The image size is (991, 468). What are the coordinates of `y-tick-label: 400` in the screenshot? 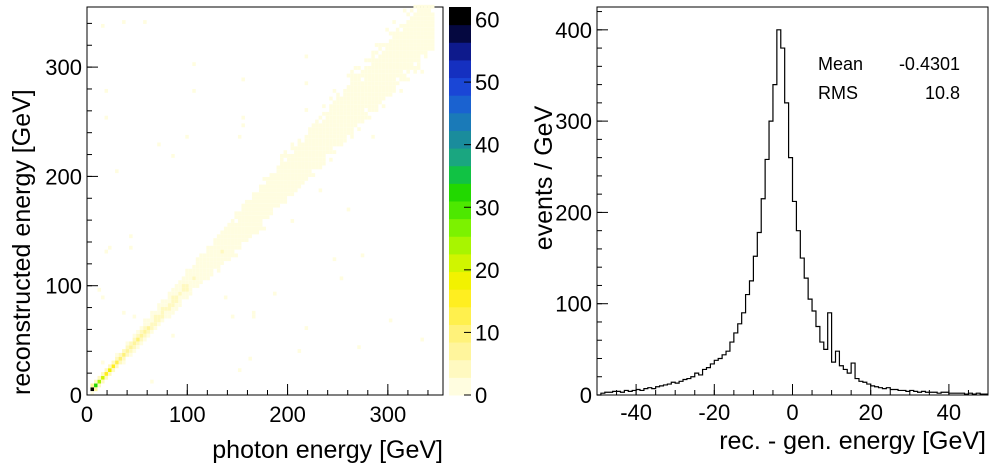 It's located at (573, 30).